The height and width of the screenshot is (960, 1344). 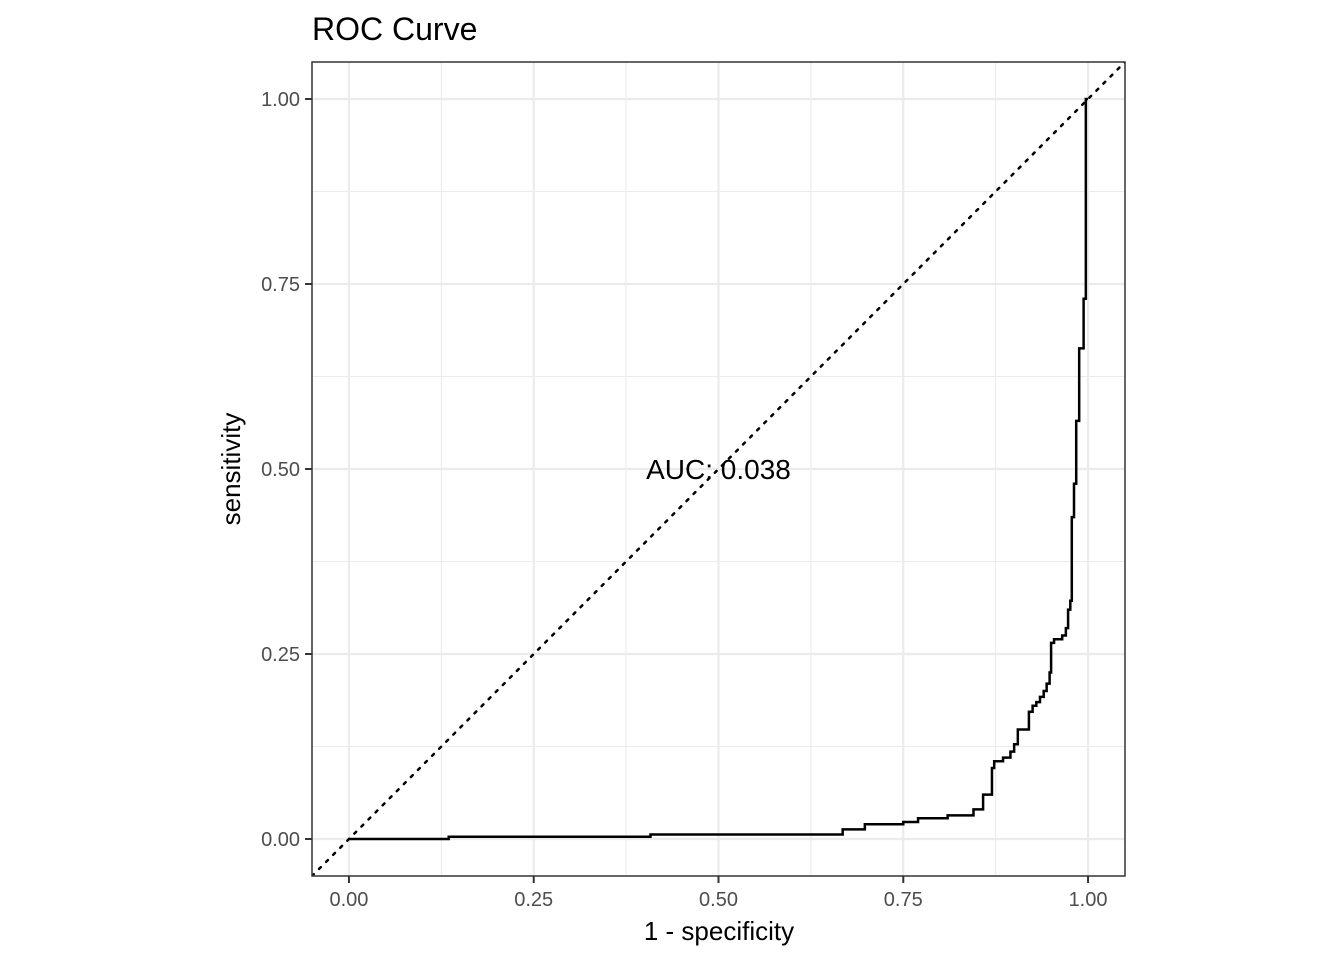 I want to click on auc-annotation: AUC: 0.038, so click(x=718, y=469).